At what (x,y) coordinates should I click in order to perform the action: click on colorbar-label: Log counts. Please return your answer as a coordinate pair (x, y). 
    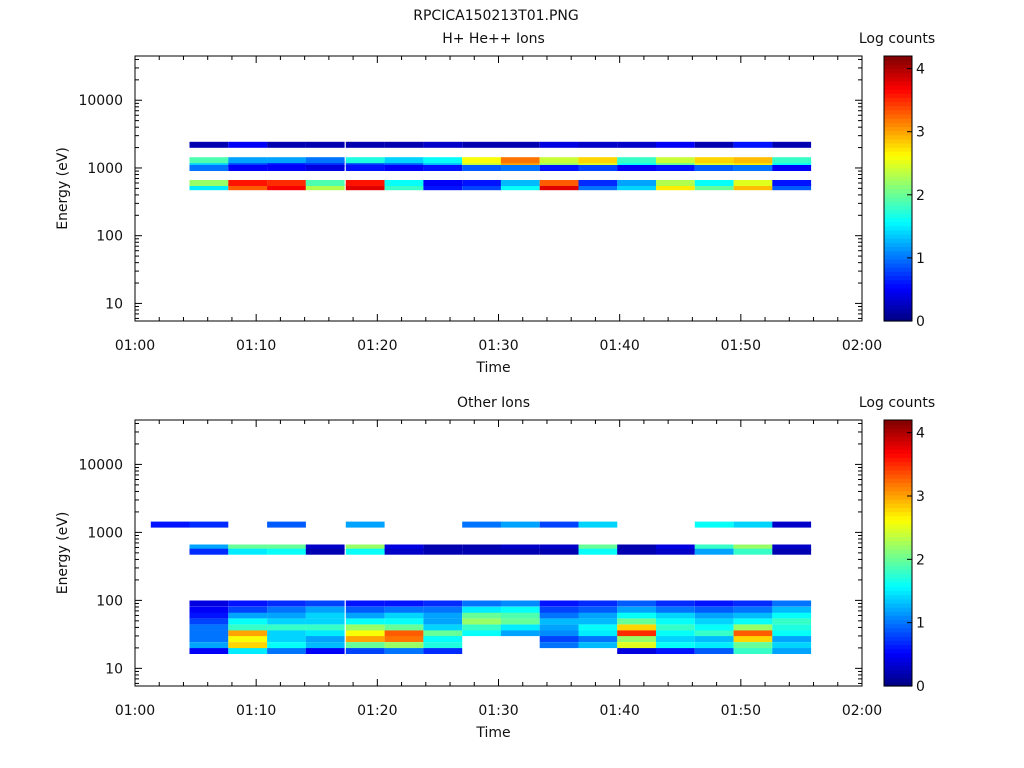
    Looking at the image, I should click on (897, 403).